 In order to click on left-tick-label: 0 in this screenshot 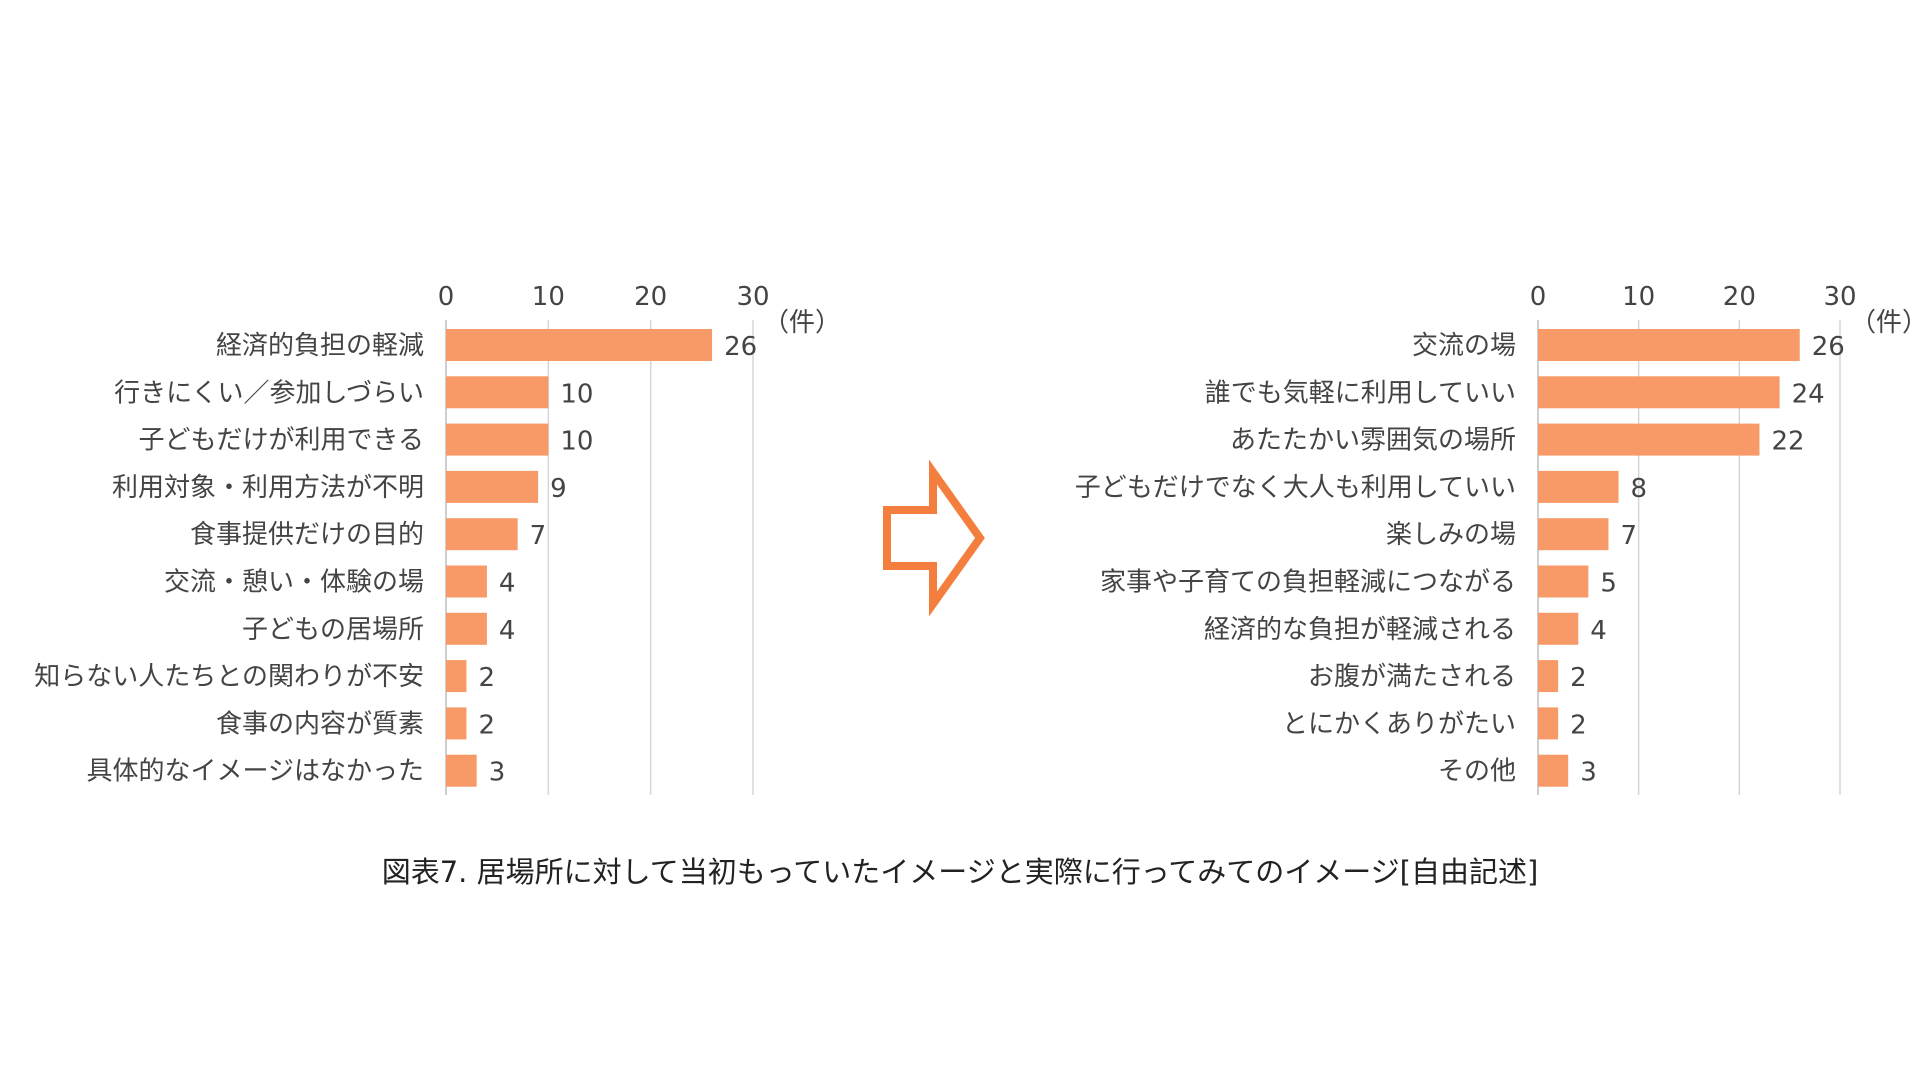, I will do `click(446, 297)`.